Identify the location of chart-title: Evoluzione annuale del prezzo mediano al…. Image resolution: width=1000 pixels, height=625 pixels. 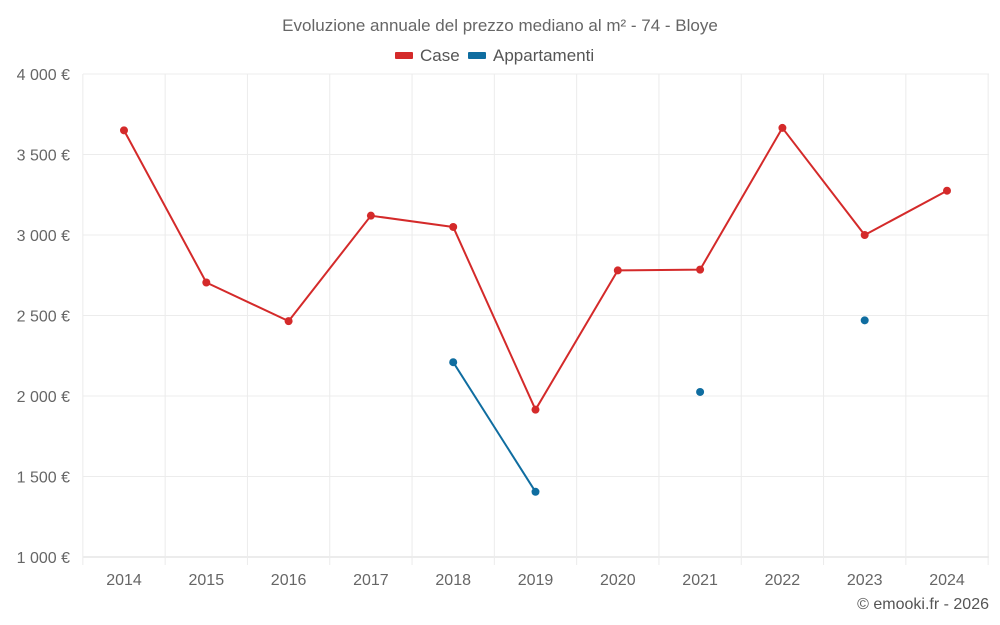
(500, 25).